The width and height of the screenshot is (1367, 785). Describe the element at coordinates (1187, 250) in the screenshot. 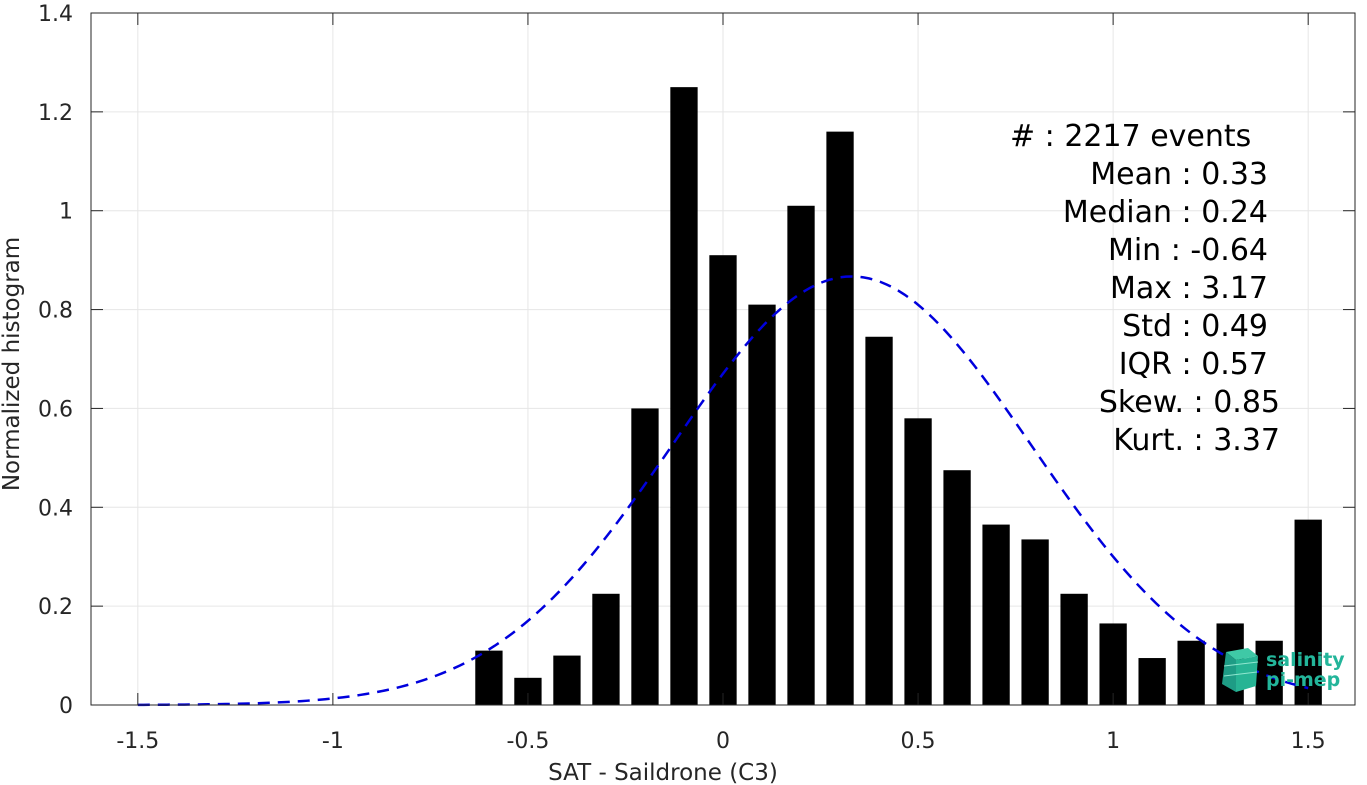

I see `stat-min: Min : -0.64` at that location.